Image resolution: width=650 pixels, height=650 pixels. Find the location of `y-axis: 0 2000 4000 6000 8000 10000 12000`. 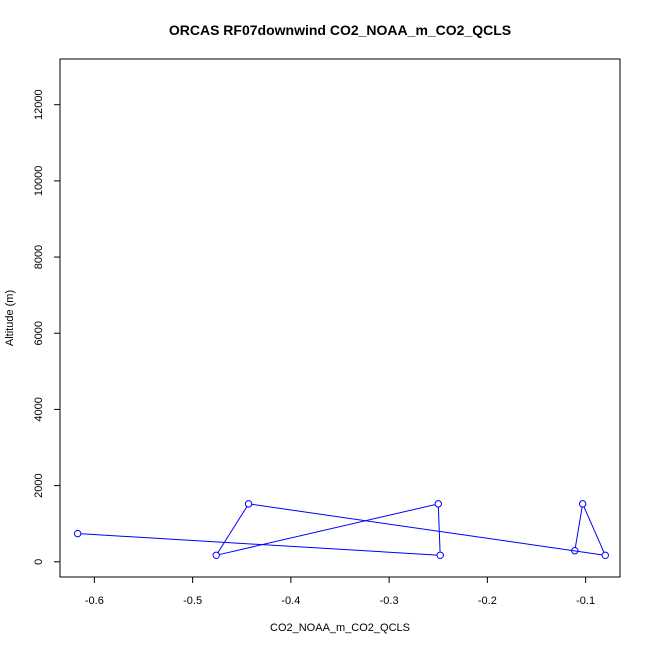

y-axis: 0 2000 4000 6000 8000 10000 12000 is located at coordinates (46, 327).